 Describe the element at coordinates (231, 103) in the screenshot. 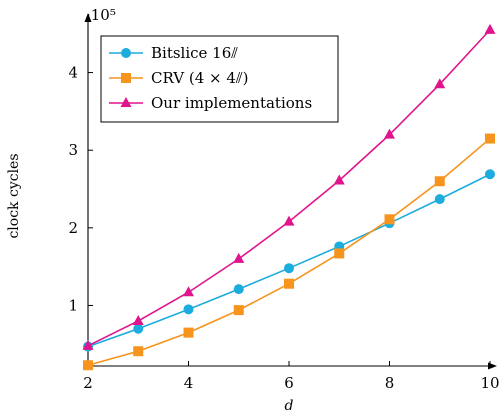

I see `legend-entry: Our implementations` at that location.